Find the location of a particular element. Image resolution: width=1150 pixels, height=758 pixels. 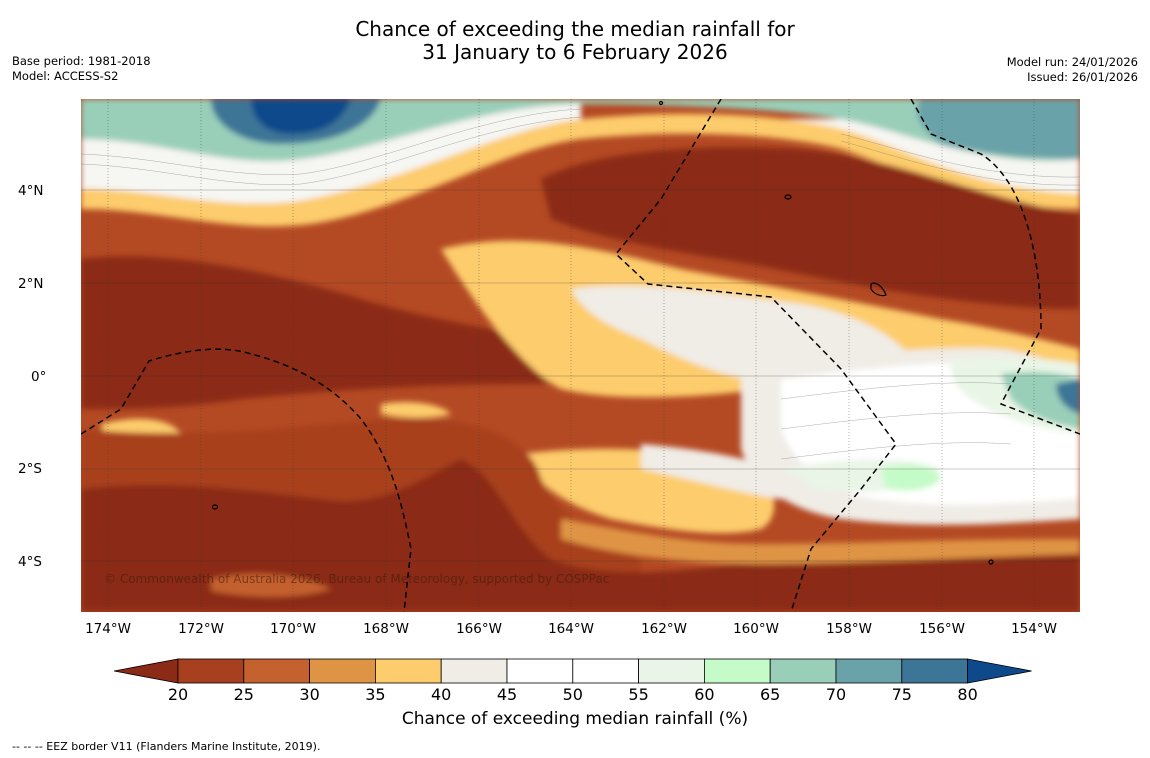

field-white-ne is located at coordinates (930, 156).